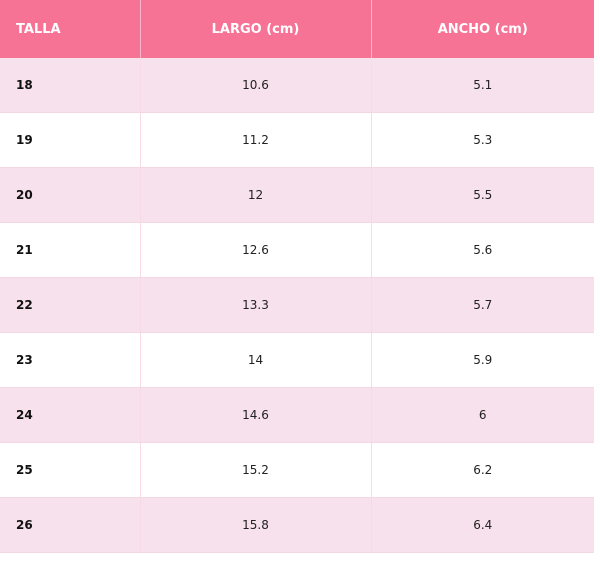 This screenshot has width=600, height=572. What do you see at coordinates (482, 415) in the screenshot?
I see `cell-ancho: 6` at bounding box center [482, 415].